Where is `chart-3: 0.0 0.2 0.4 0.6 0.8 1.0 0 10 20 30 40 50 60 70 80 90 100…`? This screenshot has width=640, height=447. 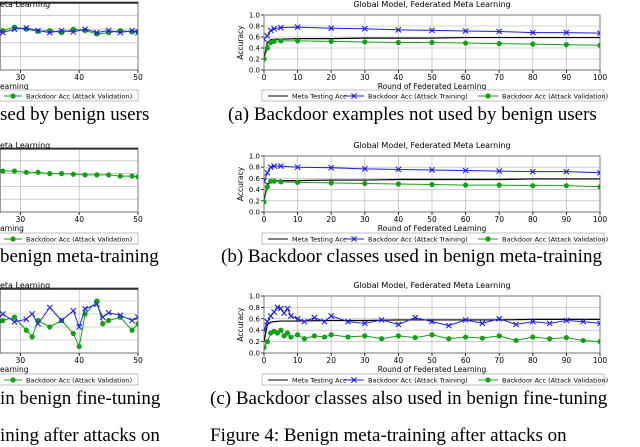
chart-3: 0.0 0.2 0.4 0.6 0.8 1.0 0 10 20 30 40 50 60 70 80 90 100… is located at coordinates (422, 333).